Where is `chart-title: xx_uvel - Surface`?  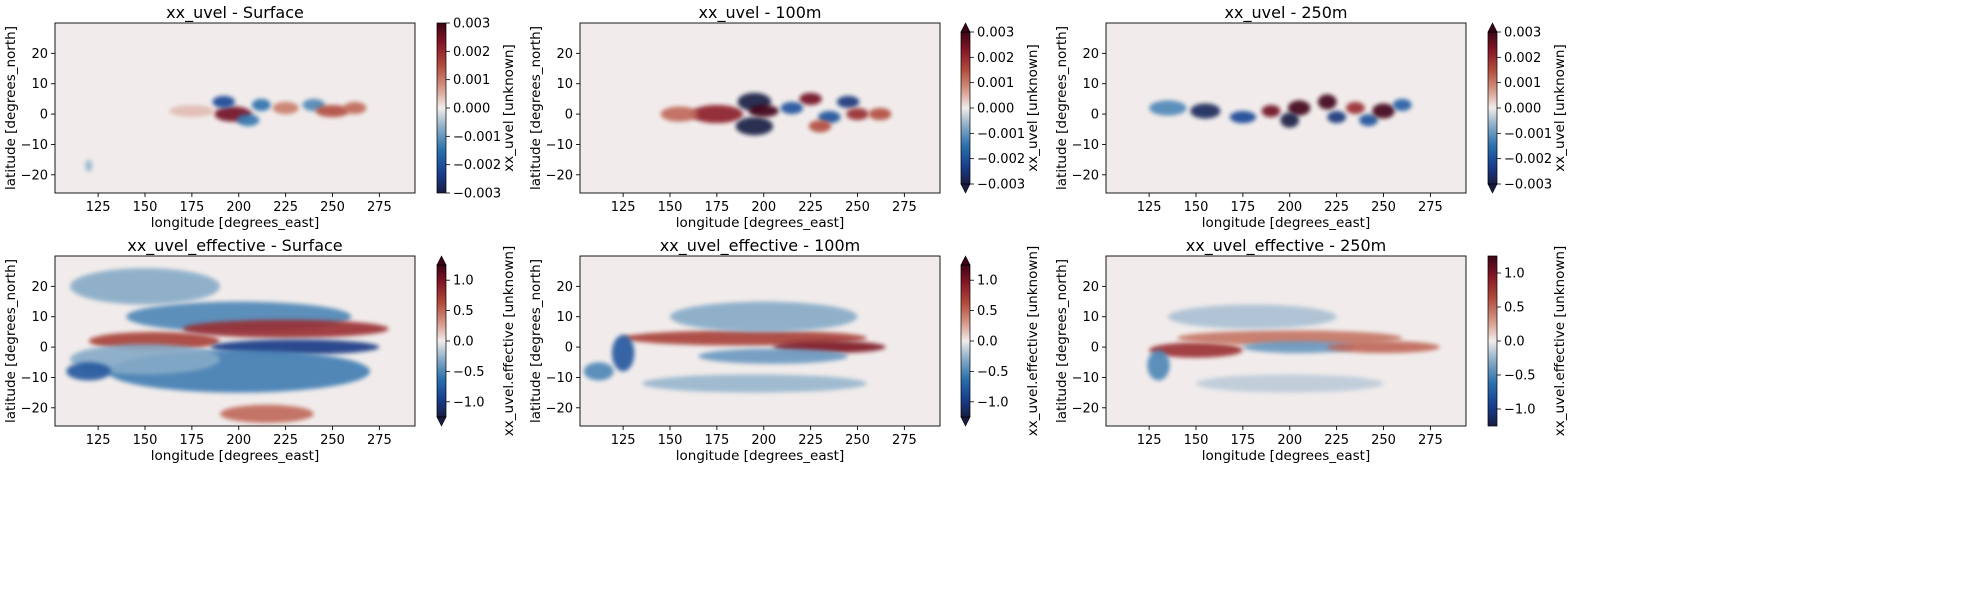
chart-title: xx_uvel - Surface is located at coordinates (235, 13).